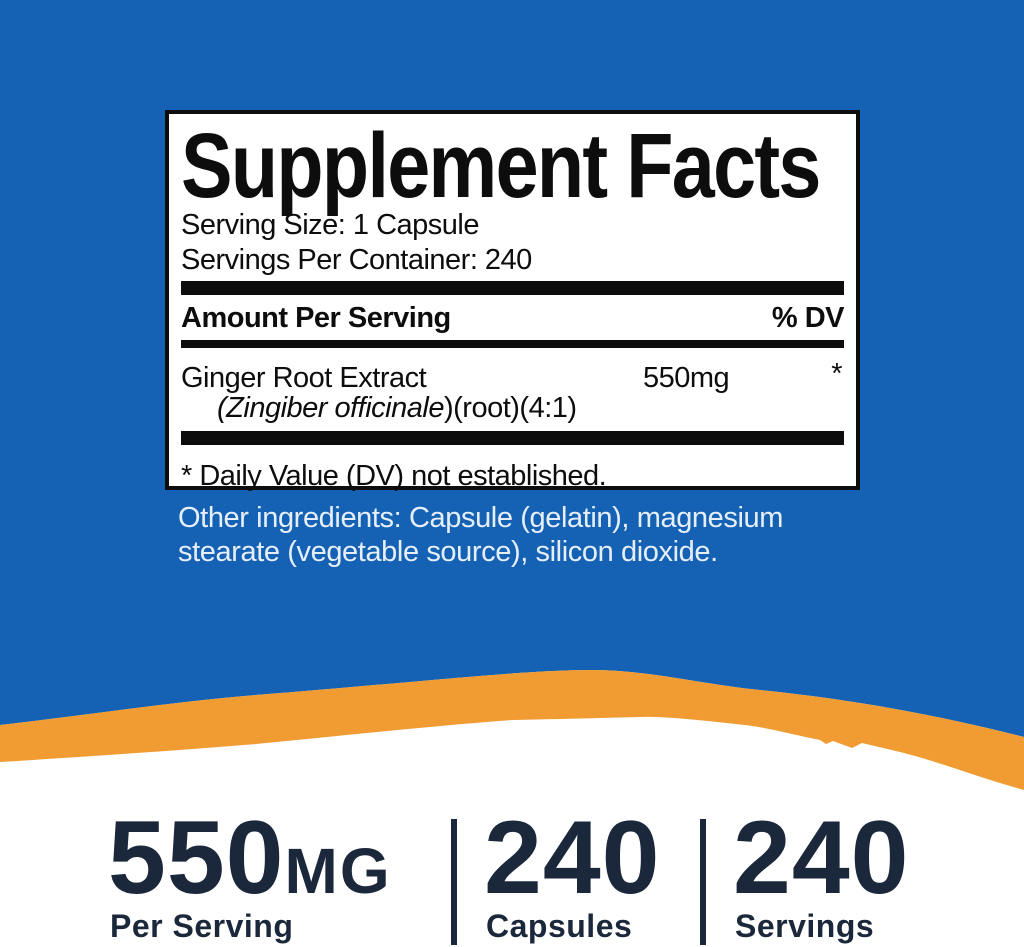 This screenshot has width=1024, height=947. I want to click on wave-orange-brush, so click(512, 730).